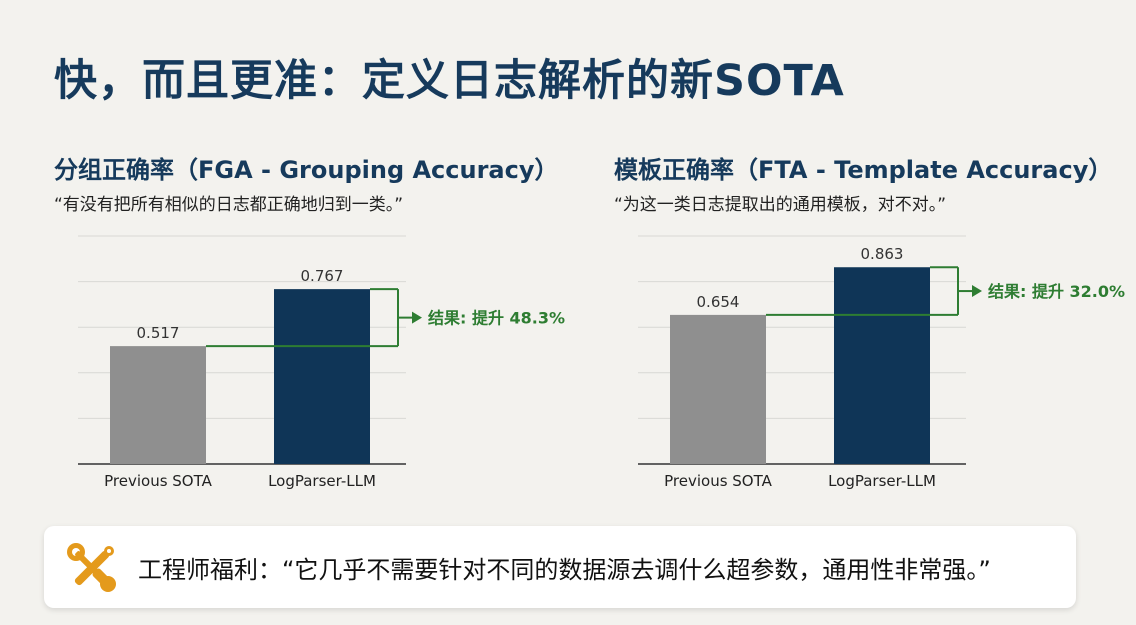 Image resolution: width=1136 pixels, height=625 pixels. What do you see at coordinates (158, 333) in the screenshot?
I see `fga-value-label-1: 0.517` at bounding box center [158, 333].